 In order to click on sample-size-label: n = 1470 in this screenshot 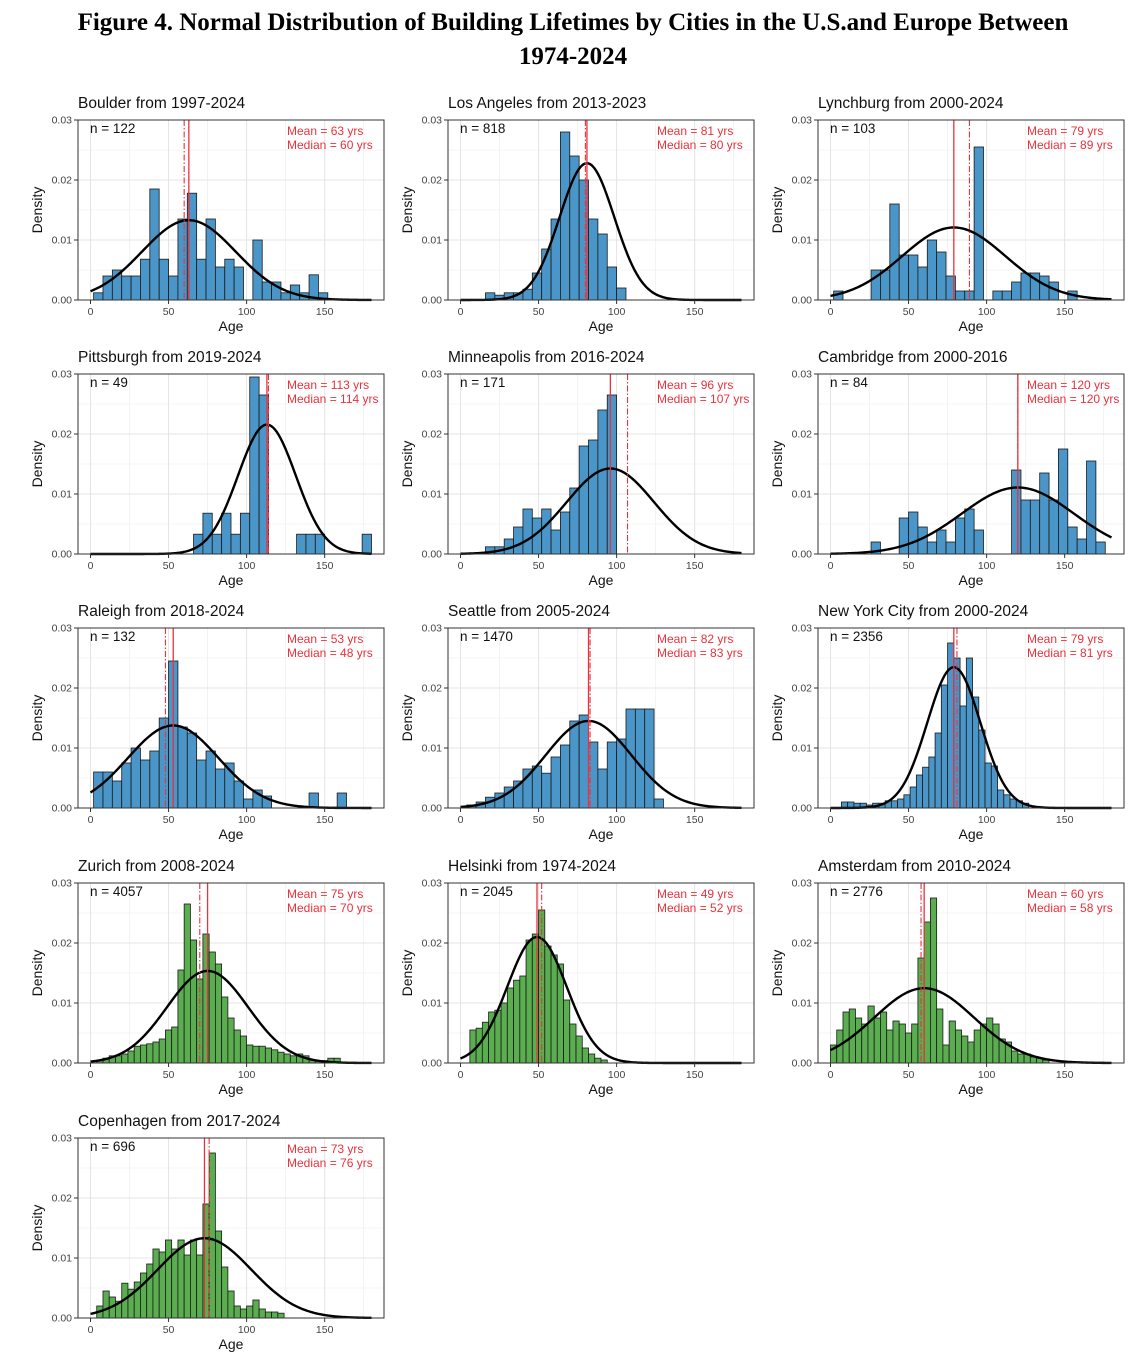, I will do `click(486, 636)`.